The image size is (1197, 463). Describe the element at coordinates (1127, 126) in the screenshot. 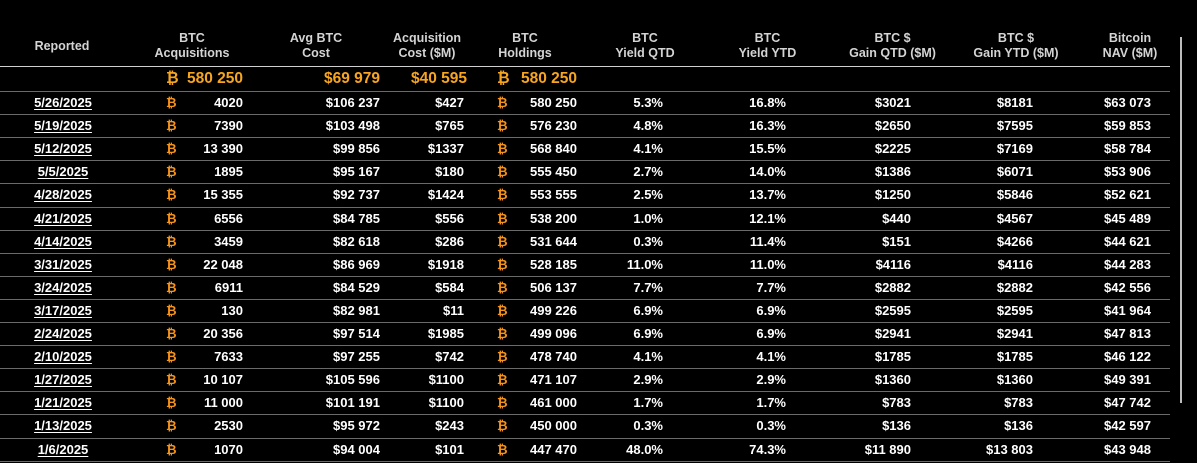

I see `nav-cell: $59 853` at that location.